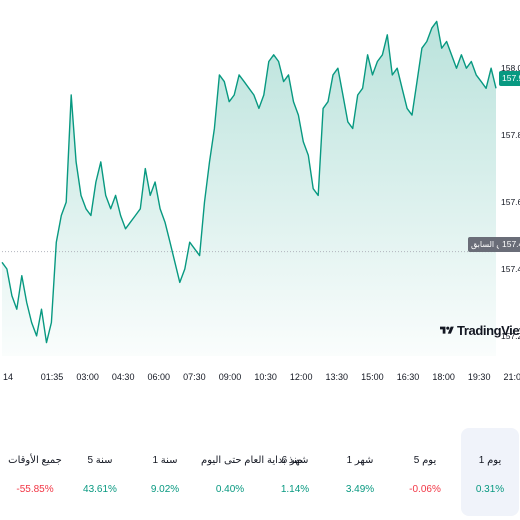 This screenshot has height=520, width=520. Describe the element at coordinates (100, 472) in the screenshot. I see `period-tab: 5 سنة 43.61%` at that location.